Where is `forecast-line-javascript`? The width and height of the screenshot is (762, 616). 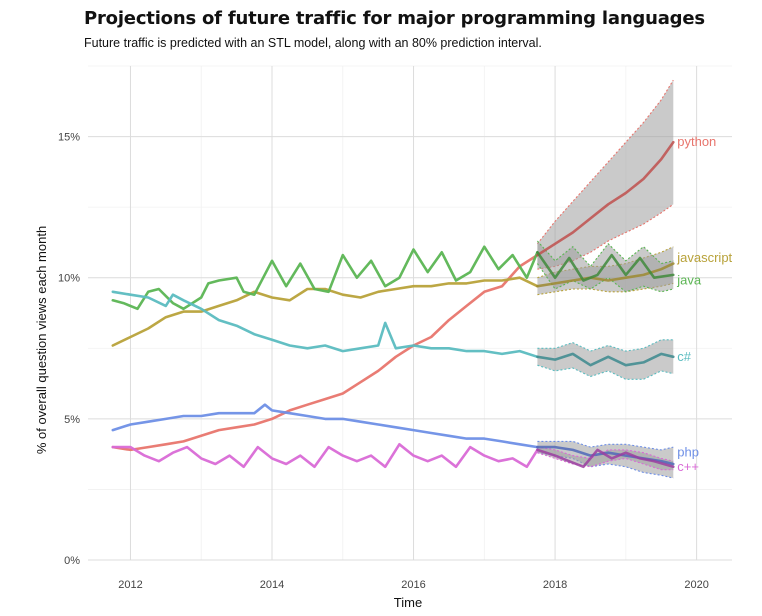 forecast-line-javascript is located at coordinates (605, 275).